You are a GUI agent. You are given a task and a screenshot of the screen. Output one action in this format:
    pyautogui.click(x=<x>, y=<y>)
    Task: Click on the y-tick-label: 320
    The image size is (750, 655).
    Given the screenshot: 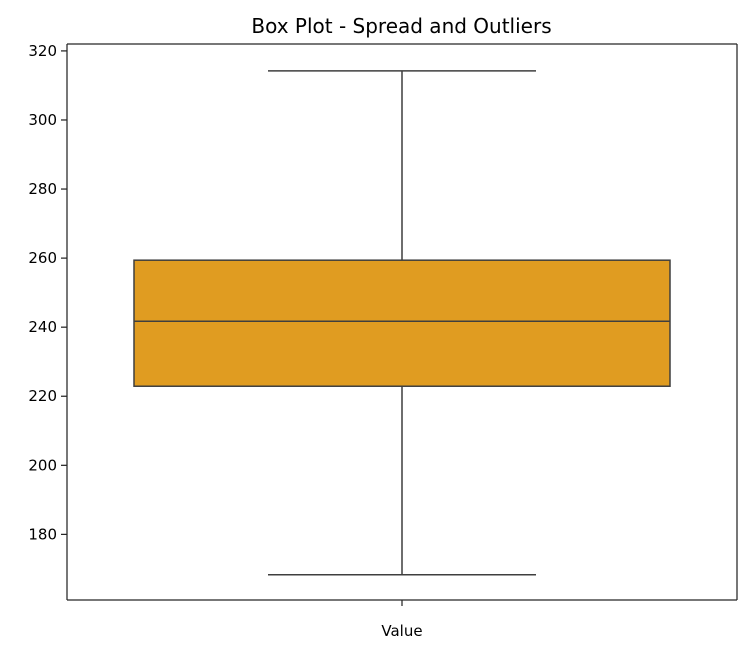 What is the action you would take?
    pyautogui.click(x=42, y=51)
    